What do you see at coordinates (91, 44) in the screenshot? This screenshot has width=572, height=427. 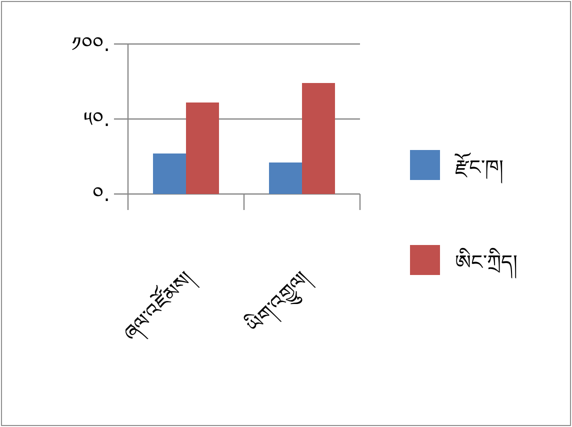 I see `y-tick-label: ༡༠༠.` at bounding box center [91, 44].